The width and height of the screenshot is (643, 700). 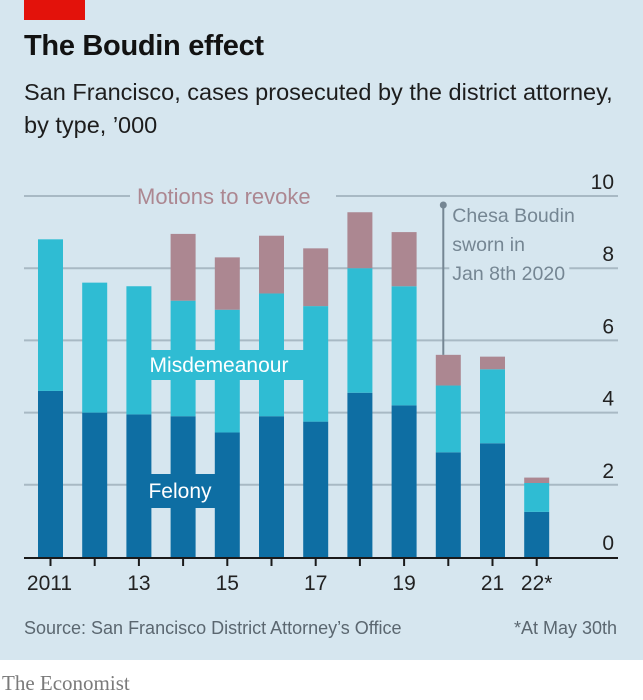 I want to click on y-tick-label: 2, so click(x=608, y=471).